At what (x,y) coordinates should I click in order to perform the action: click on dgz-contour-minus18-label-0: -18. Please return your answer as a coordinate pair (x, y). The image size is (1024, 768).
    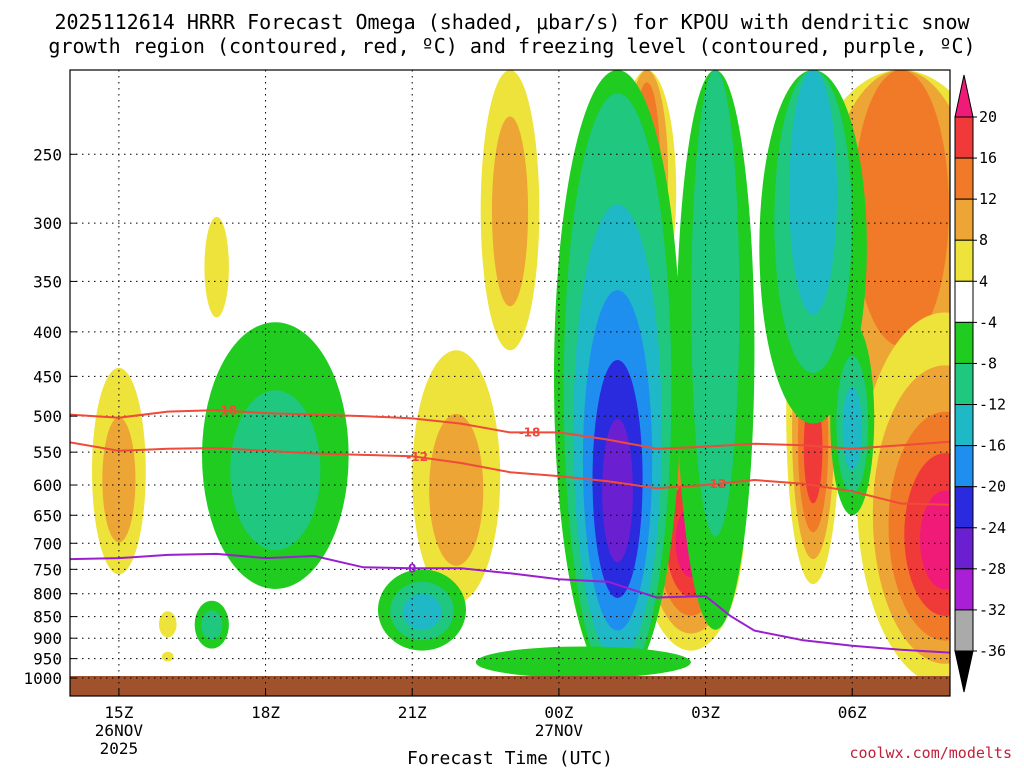
    Looking at the image, I should click on (227, 411).